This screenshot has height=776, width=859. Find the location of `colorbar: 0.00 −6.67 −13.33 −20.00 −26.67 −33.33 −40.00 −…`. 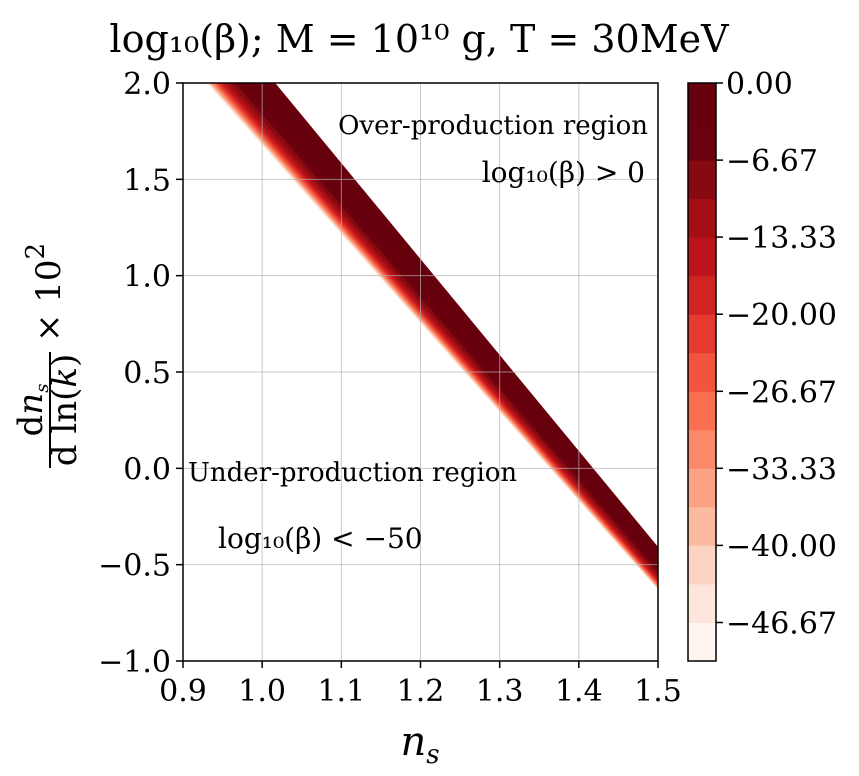

colorbar: 0.00 −6.67 −13.33 −20.00 −26.67 −33.33 −40.00 −… is located at coordinates (762, 364).